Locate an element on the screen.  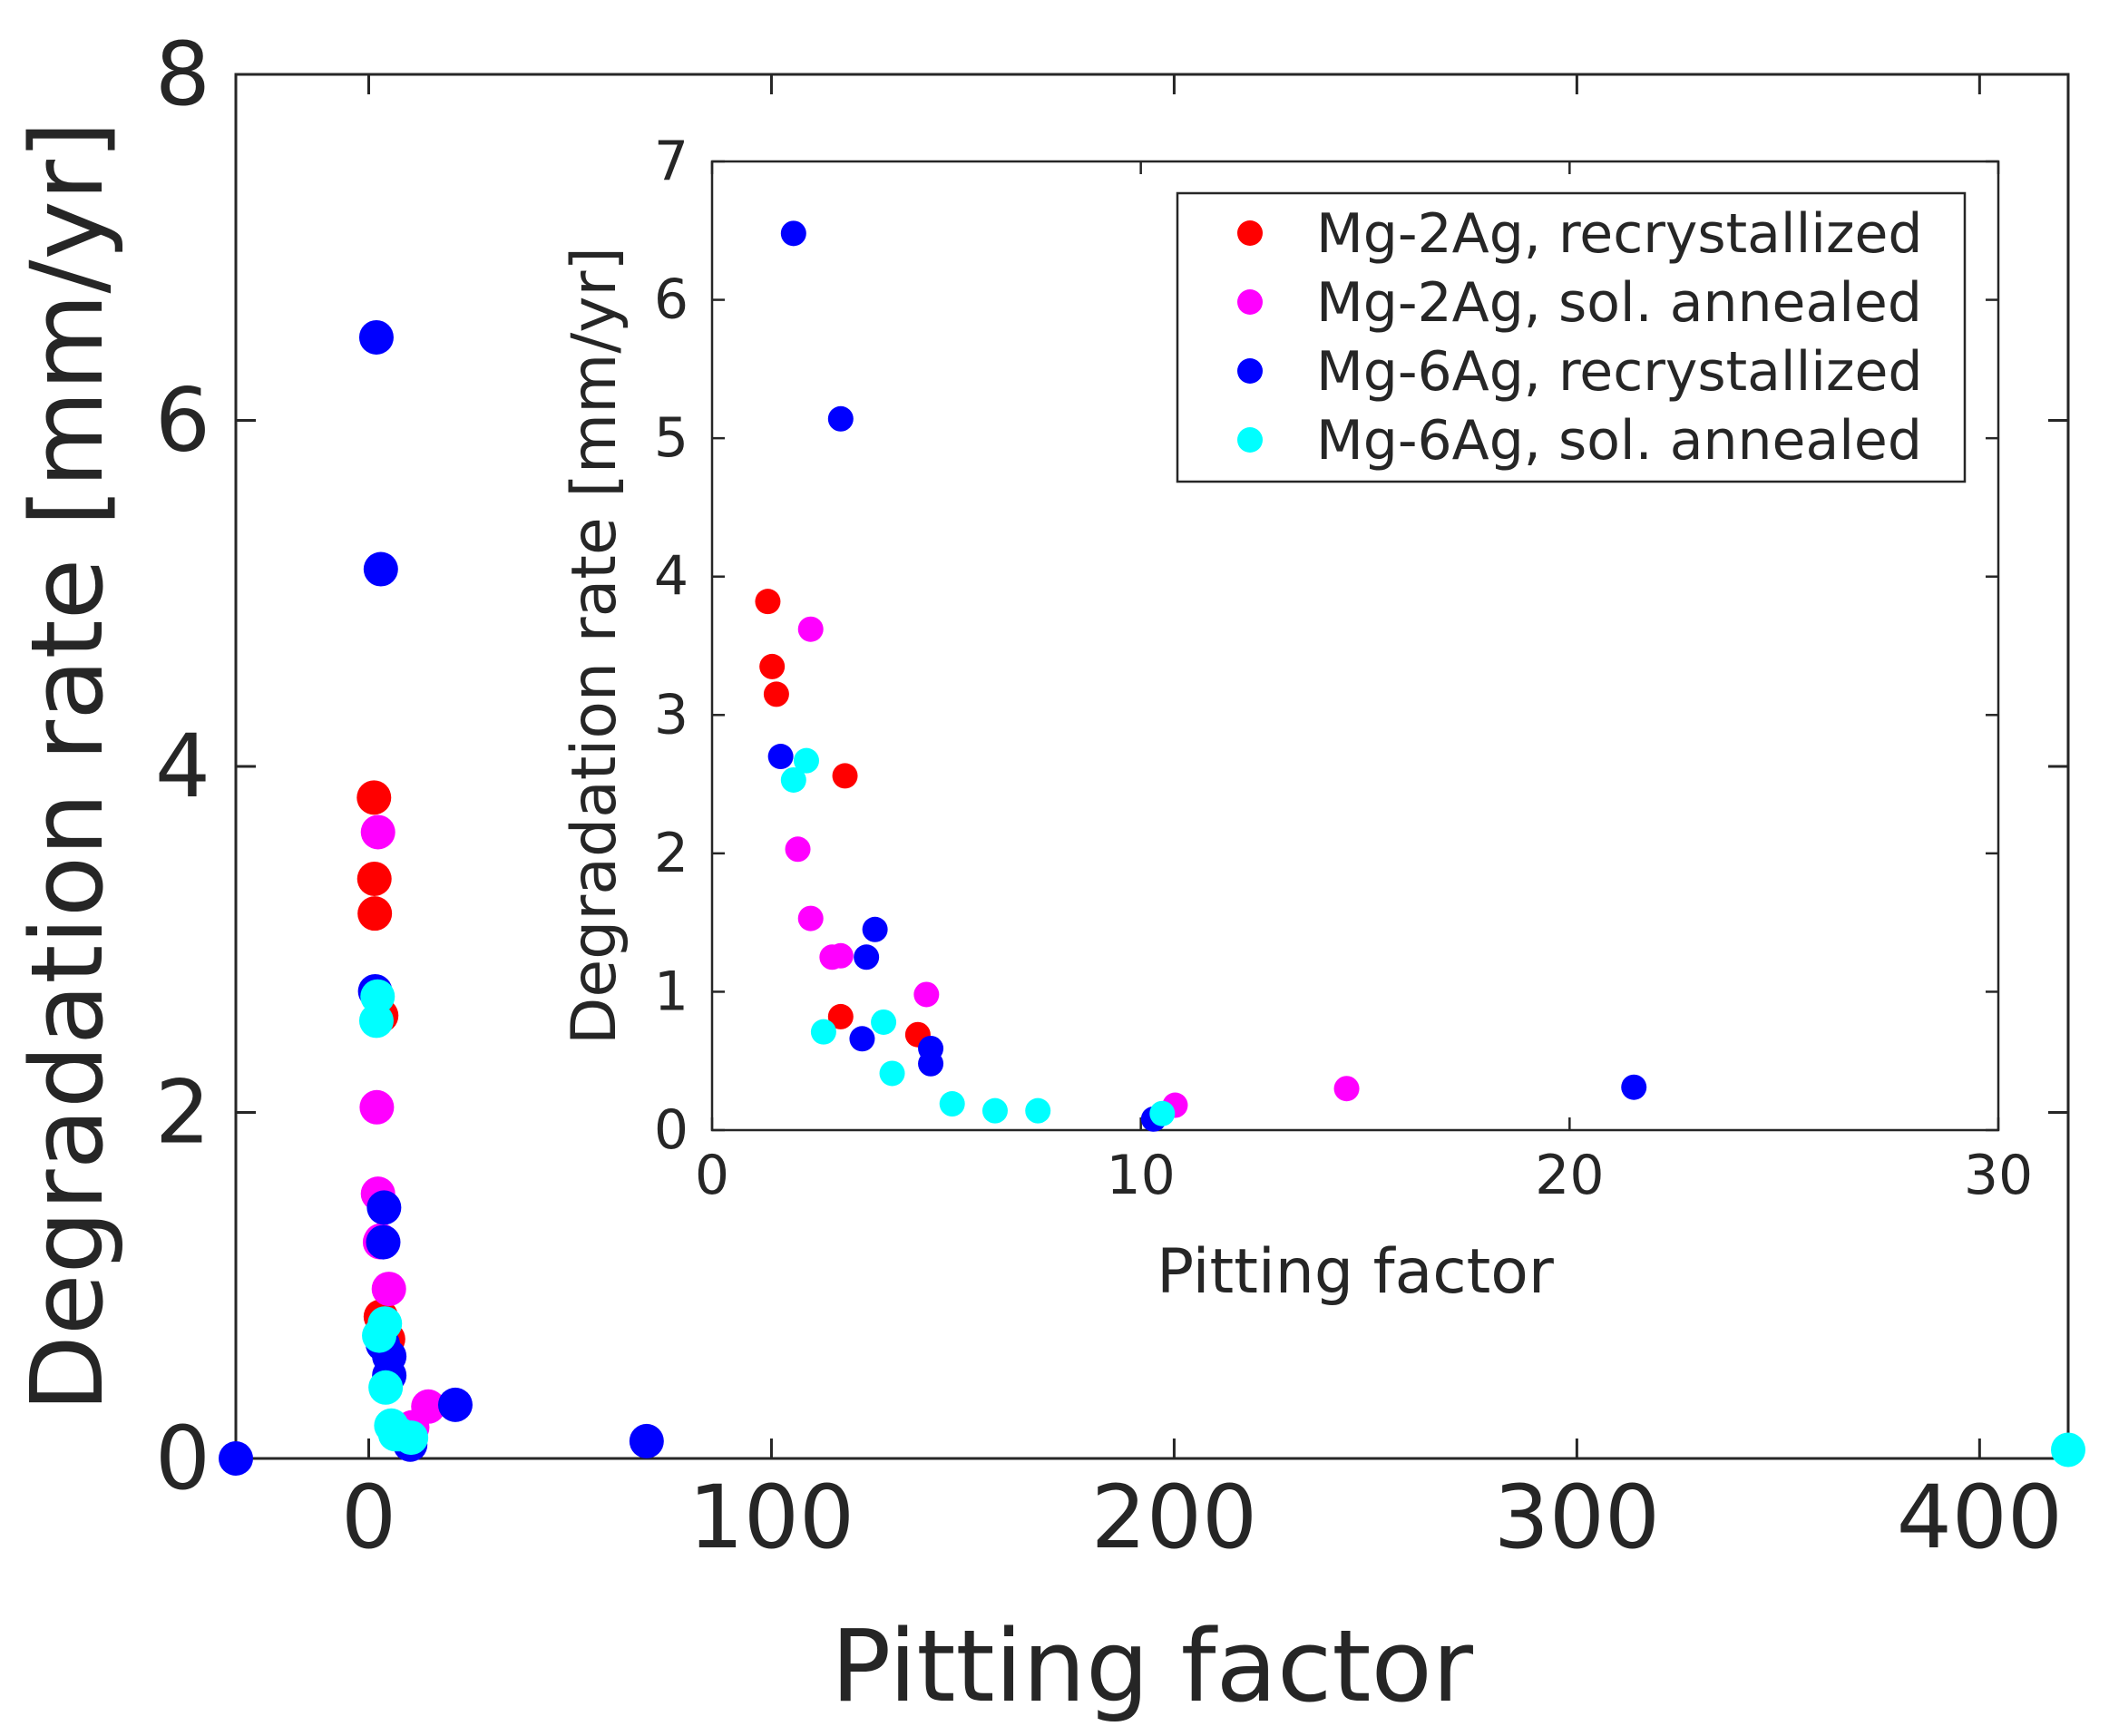
main-x-tick-label: 100 is located at coordinates (771, 1517).